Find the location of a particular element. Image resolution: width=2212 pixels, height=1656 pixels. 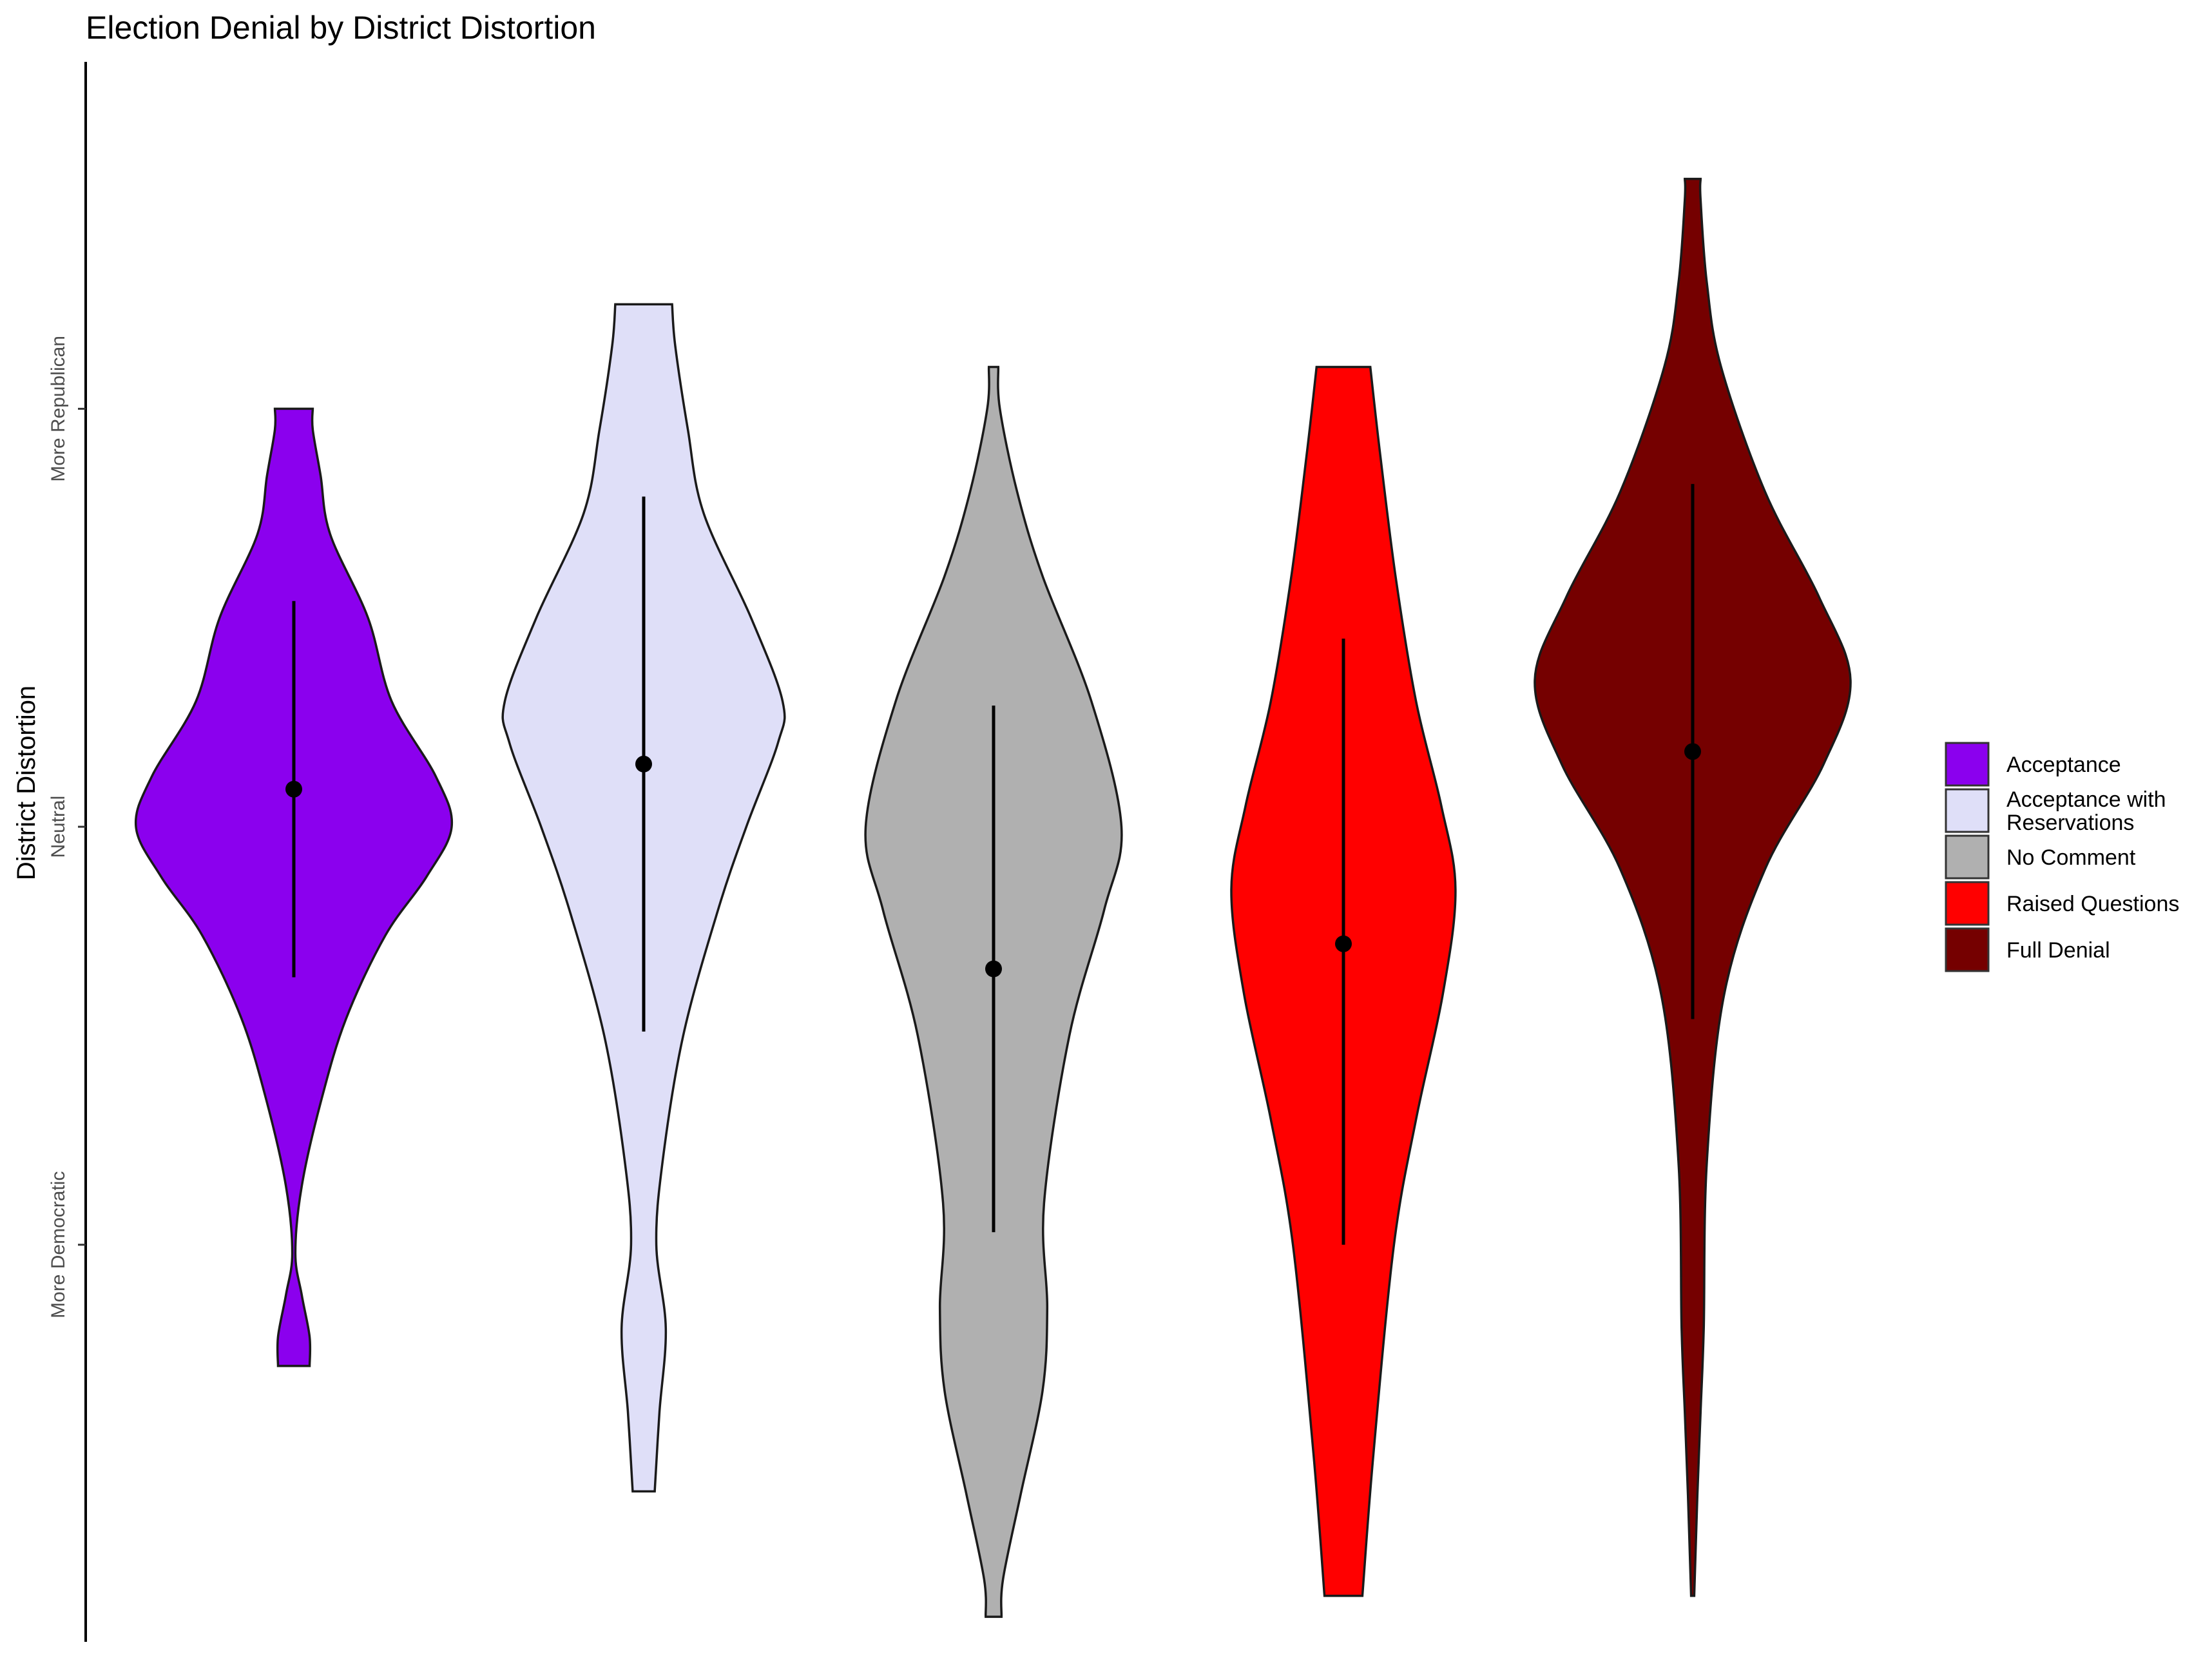

legend-item: Full Denial is located at coordinates (2027, 950).